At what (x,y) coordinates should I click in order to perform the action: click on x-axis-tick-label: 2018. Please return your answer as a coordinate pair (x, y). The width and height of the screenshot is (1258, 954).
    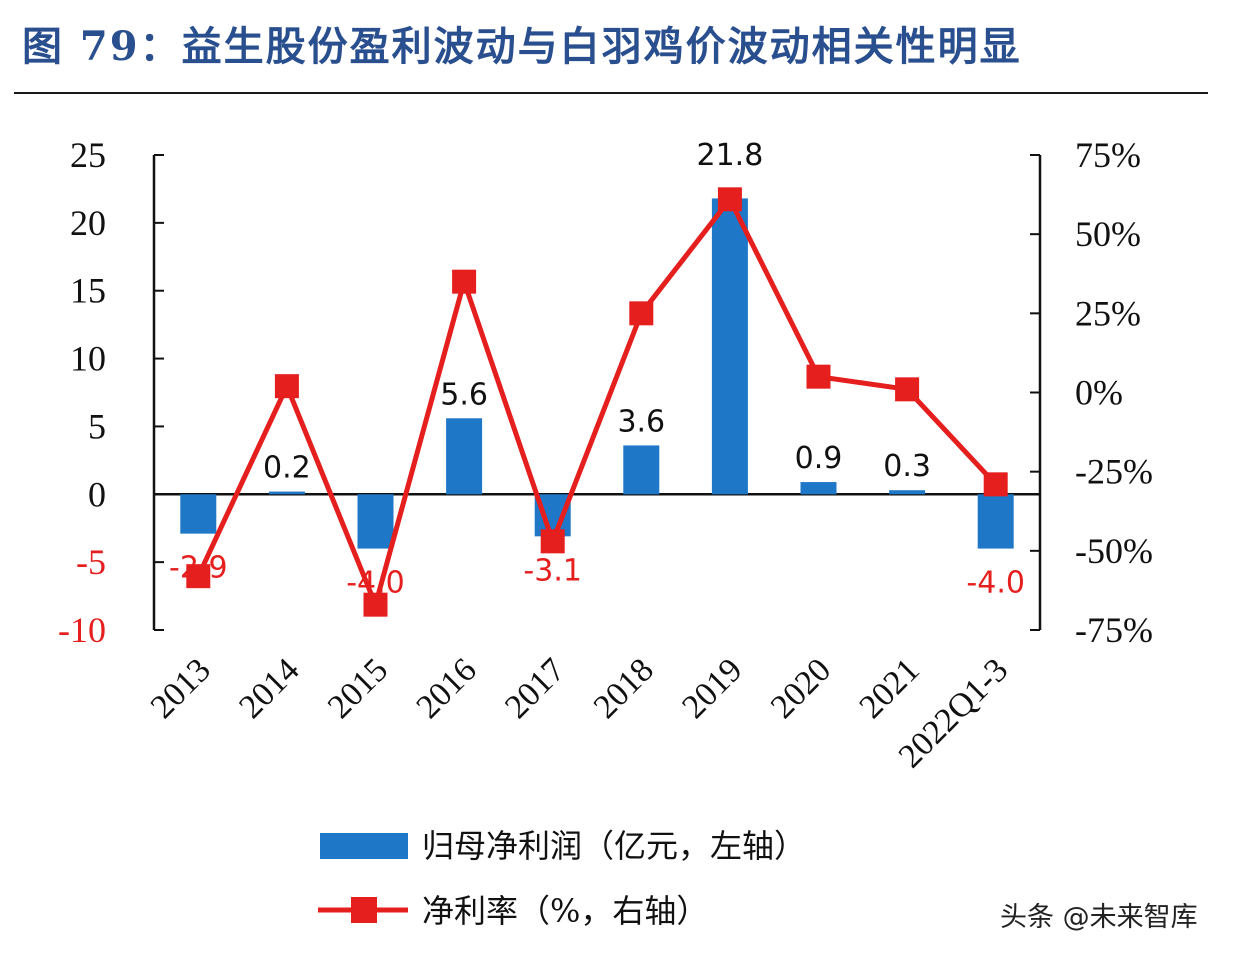
    Looking at the image, I should click on (624, 688).